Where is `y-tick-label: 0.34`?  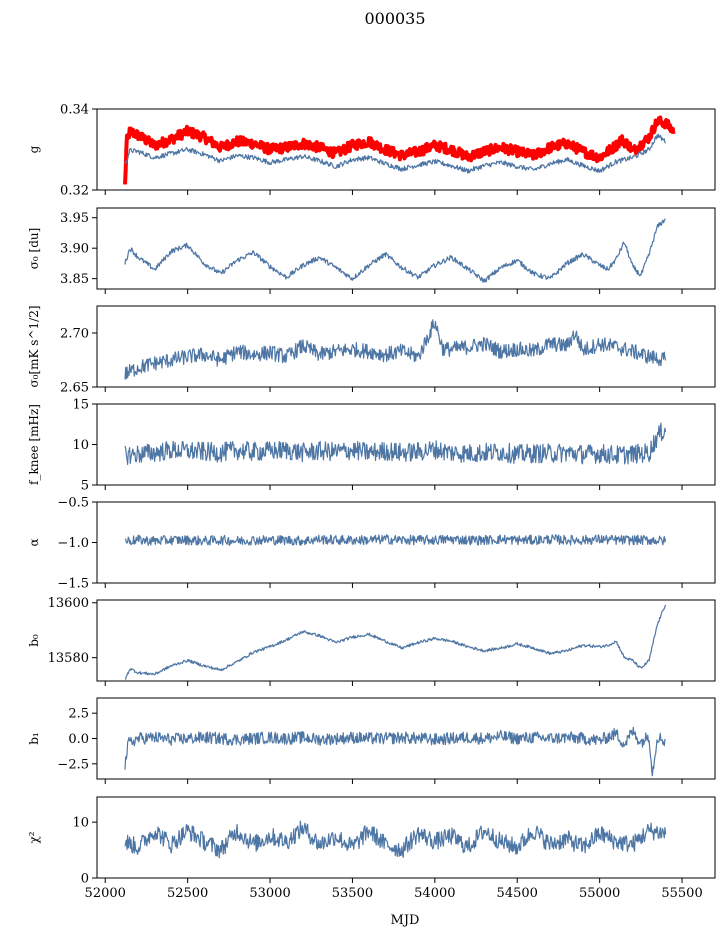
y-tick-label: 0.34 is located at coordinates (74, 110).